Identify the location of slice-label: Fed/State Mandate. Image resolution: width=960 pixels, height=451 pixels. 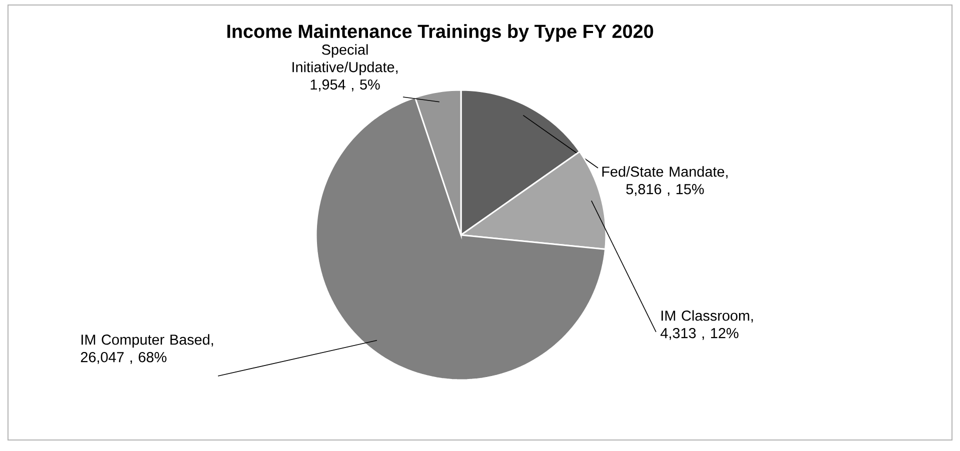
(663, 171).